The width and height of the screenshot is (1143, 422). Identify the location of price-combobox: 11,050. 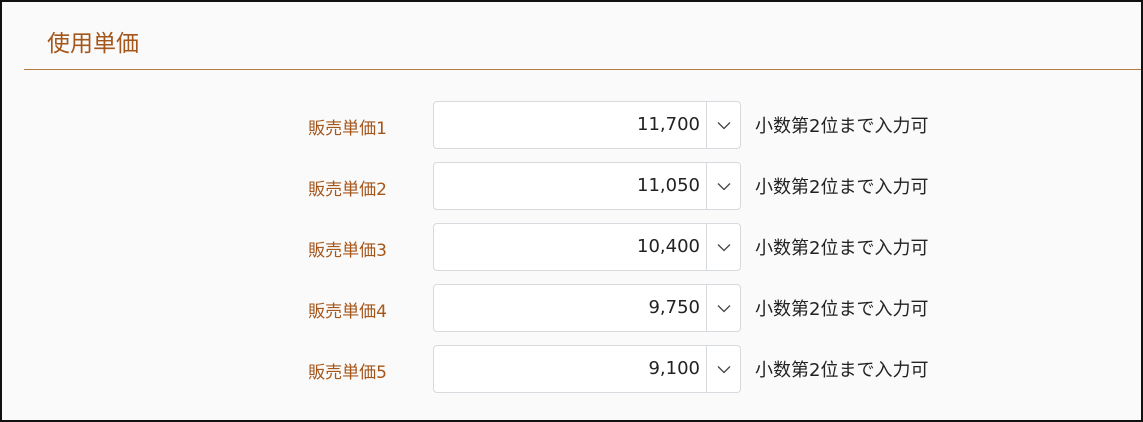
(587, 186).